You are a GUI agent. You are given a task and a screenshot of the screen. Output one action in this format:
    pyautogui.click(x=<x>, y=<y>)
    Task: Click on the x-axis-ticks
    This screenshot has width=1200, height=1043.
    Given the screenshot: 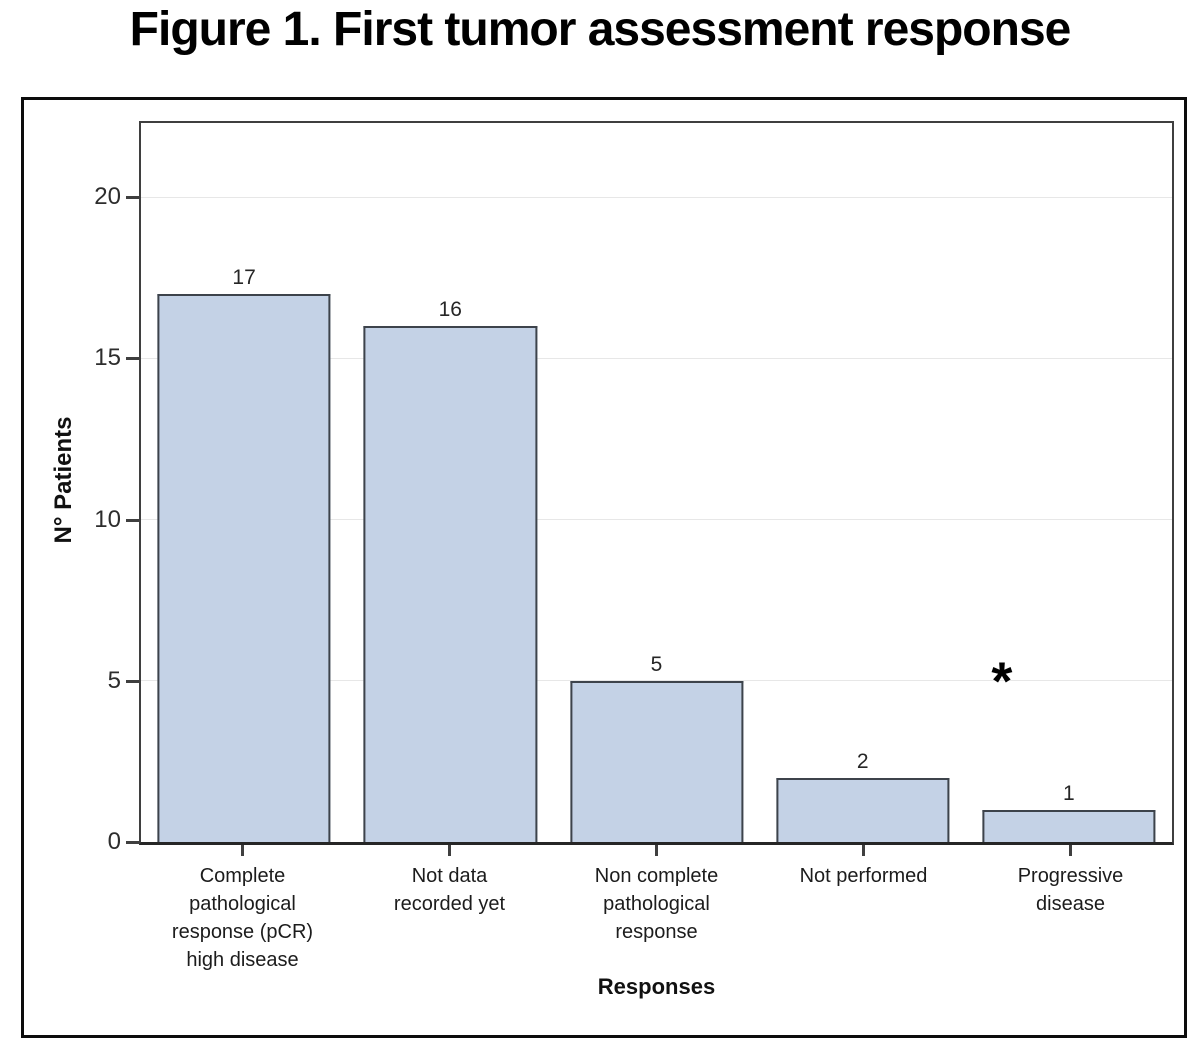 What is the action you would take?
    pyautogui.click(x=656, y=850)
    